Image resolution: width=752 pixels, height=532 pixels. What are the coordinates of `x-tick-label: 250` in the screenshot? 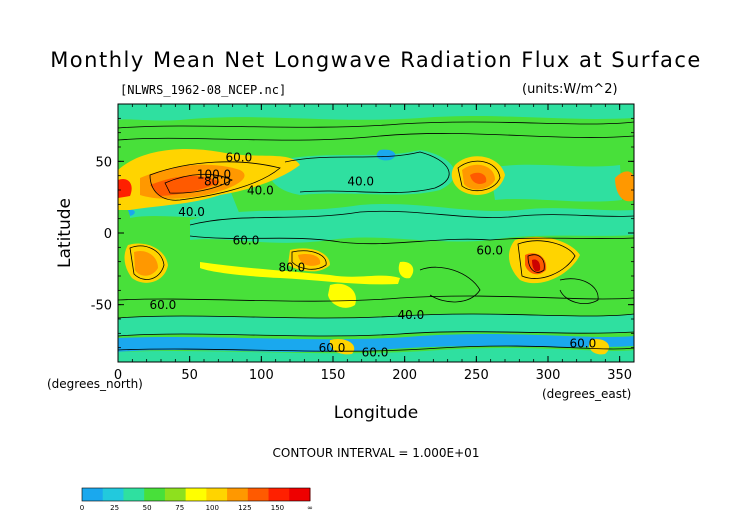 It's located at (476, 375).